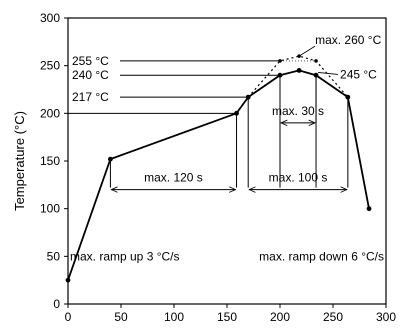  Describe the element at coordinates (298, 111) in the screenshot. I see `interval-label: max. 30 s` at that location.